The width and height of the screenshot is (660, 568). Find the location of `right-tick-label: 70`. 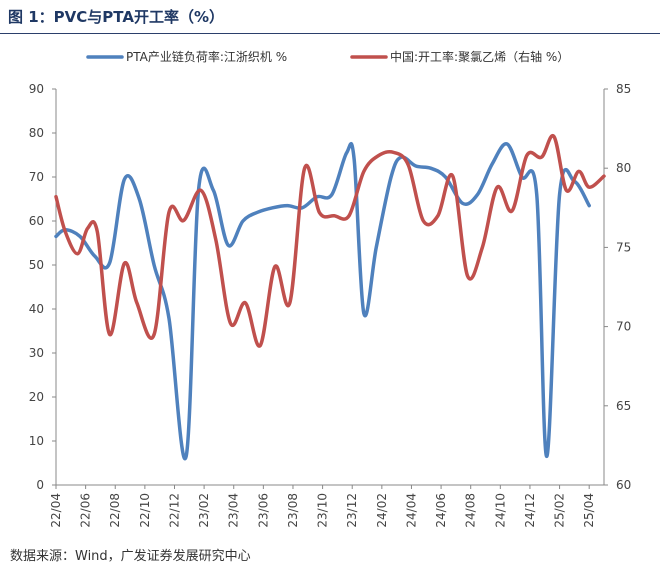

right-tick-label: 70 is located at coordinates (623, 327).